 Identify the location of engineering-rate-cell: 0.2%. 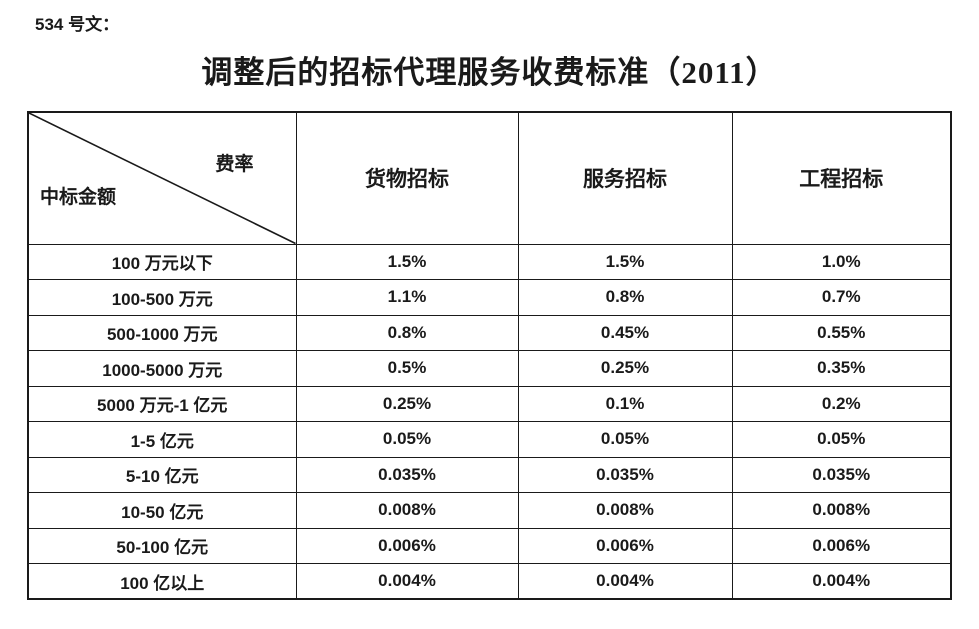
(841, 403).